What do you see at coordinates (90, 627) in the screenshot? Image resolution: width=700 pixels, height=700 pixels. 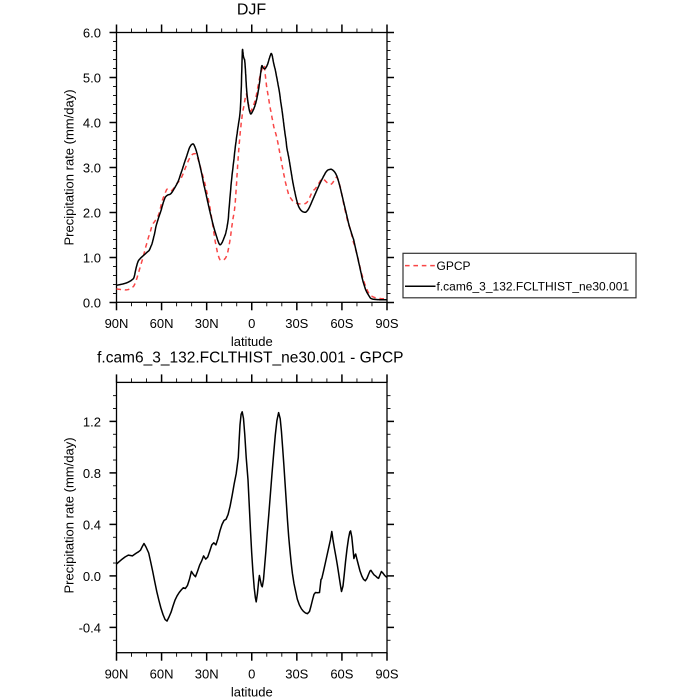 I see `svg-text: -0.4` at bounding box center [90, 627].